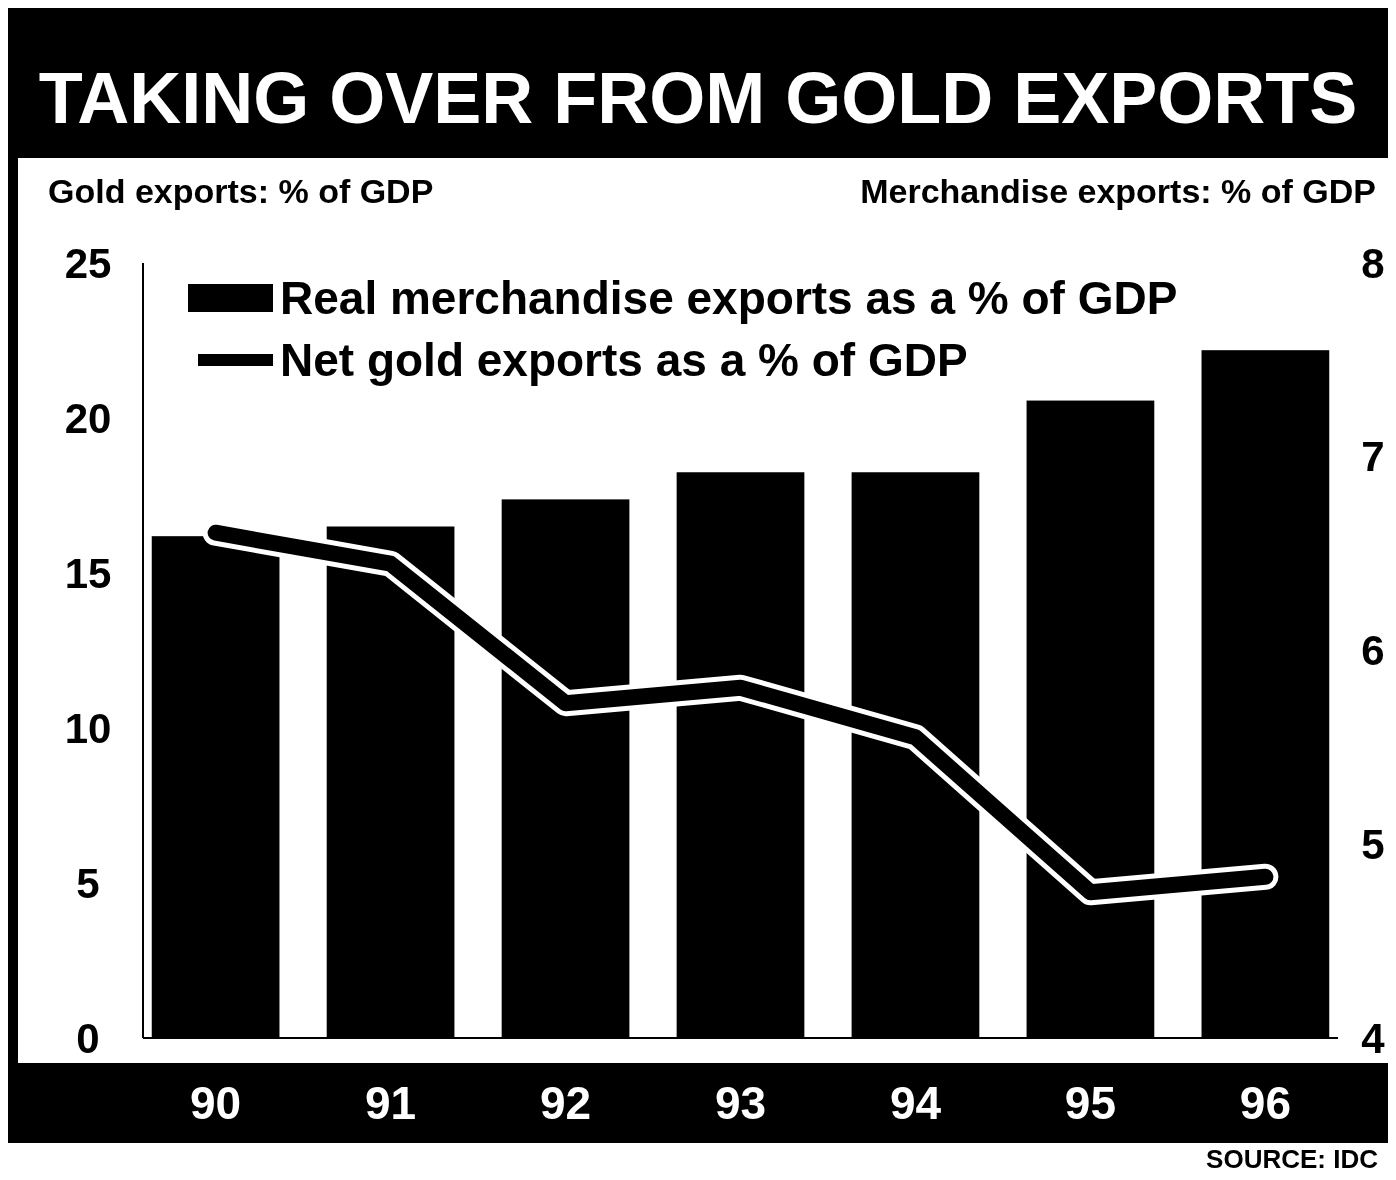 The image size is (1396, 1180). I want to click on y-tick-label: 25, so click(88, 263).